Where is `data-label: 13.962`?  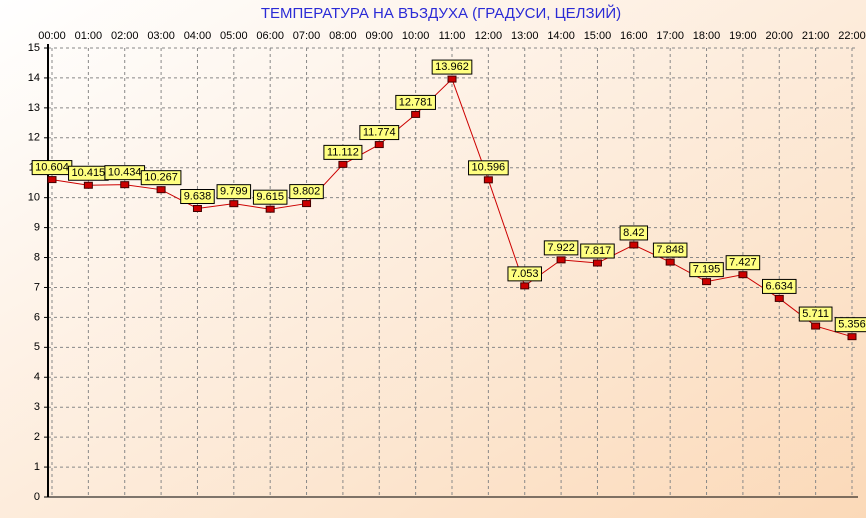 data-label: 13.962 is located at coordinates (452, 67).